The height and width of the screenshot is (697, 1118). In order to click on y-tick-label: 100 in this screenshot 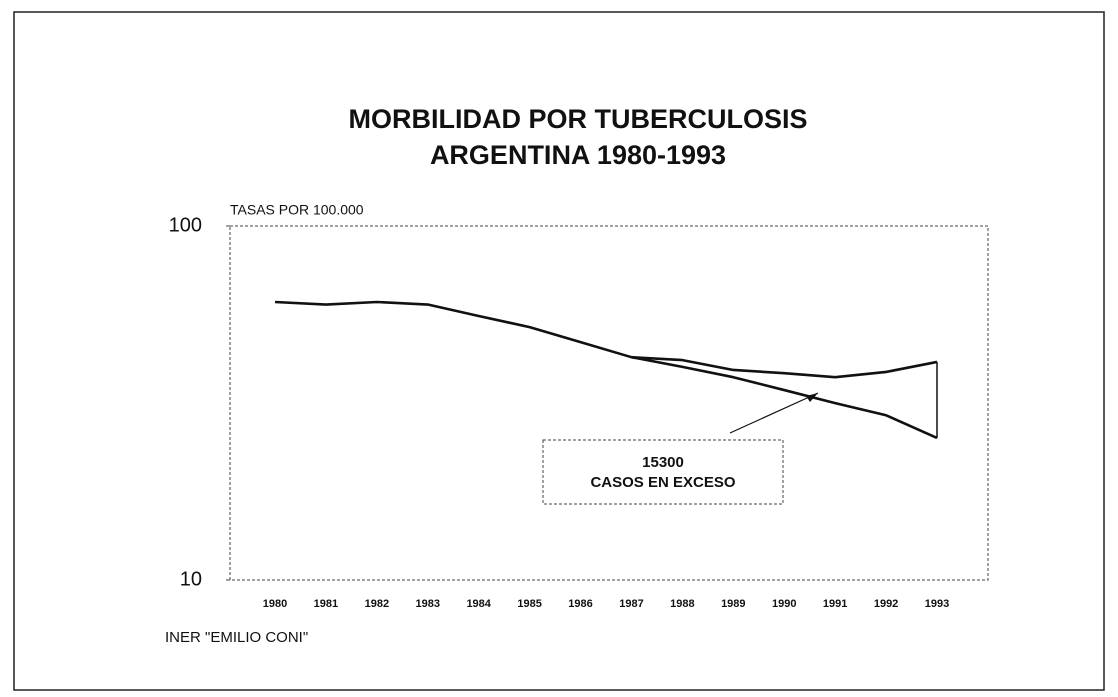, I will do `click(185, 225)`.